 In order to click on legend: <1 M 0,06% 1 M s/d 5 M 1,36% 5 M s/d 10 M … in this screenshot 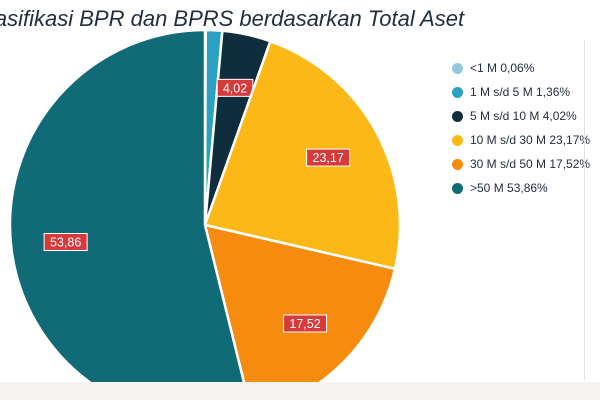, I will do `click(521, 128)`.